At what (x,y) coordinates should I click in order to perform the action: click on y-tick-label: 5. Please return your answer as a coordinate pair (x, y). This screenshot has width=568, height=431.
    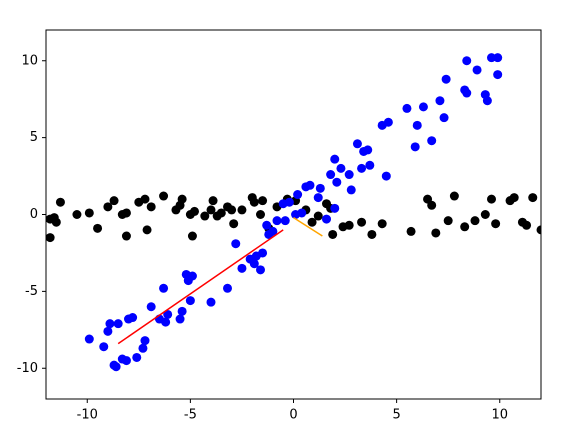
    Looking at the image, I should click on (34, 137).